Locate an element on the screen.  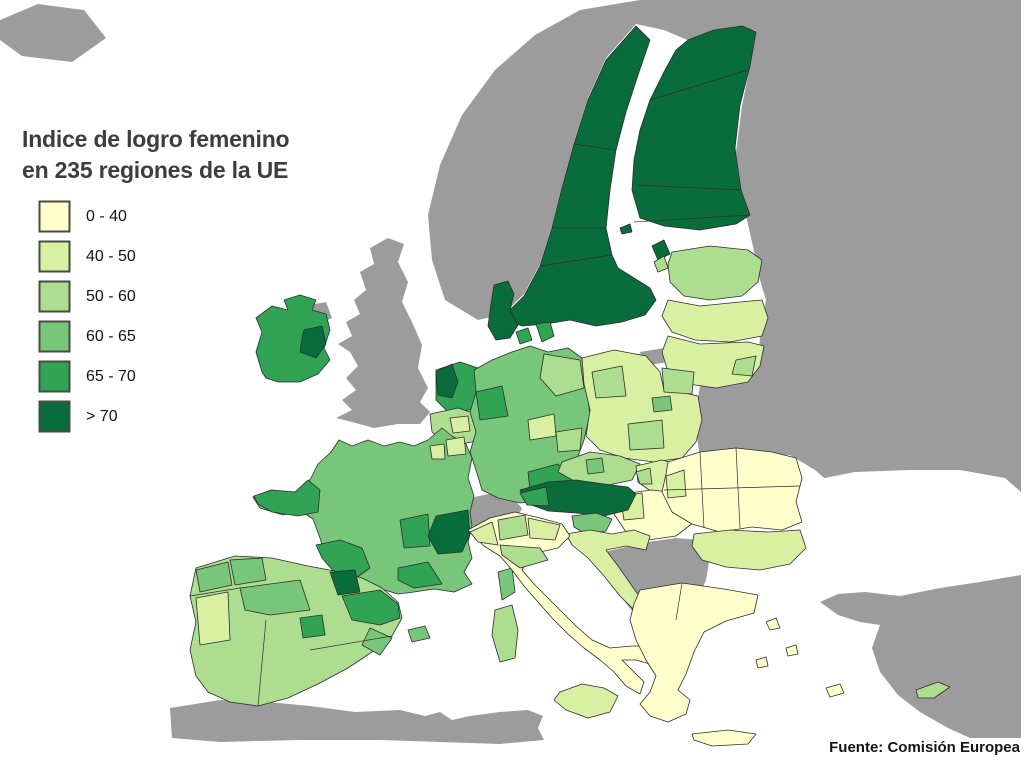
legend-row-4: 65 - 70 is located at coordinates (87, 376).